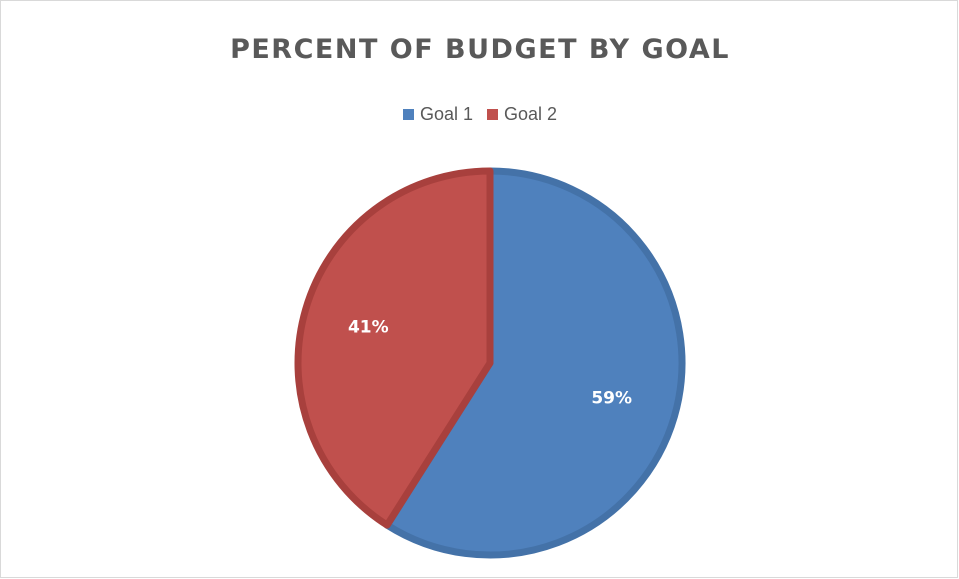  What do you see at coordinates (480, 114) in the screenshot?
I see `legend: Goal 1 Goal 2` at bounding box center [480, 114].